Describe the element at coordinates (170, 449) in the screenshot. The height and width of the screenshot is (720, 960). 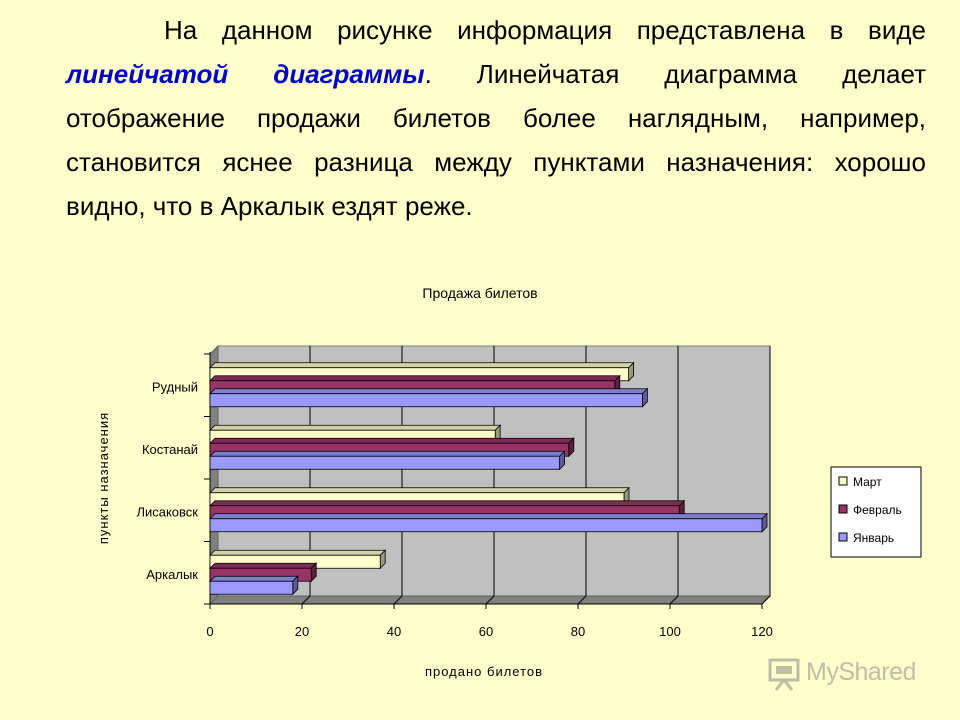
I see `y-tick-label: Костанай` at that location.